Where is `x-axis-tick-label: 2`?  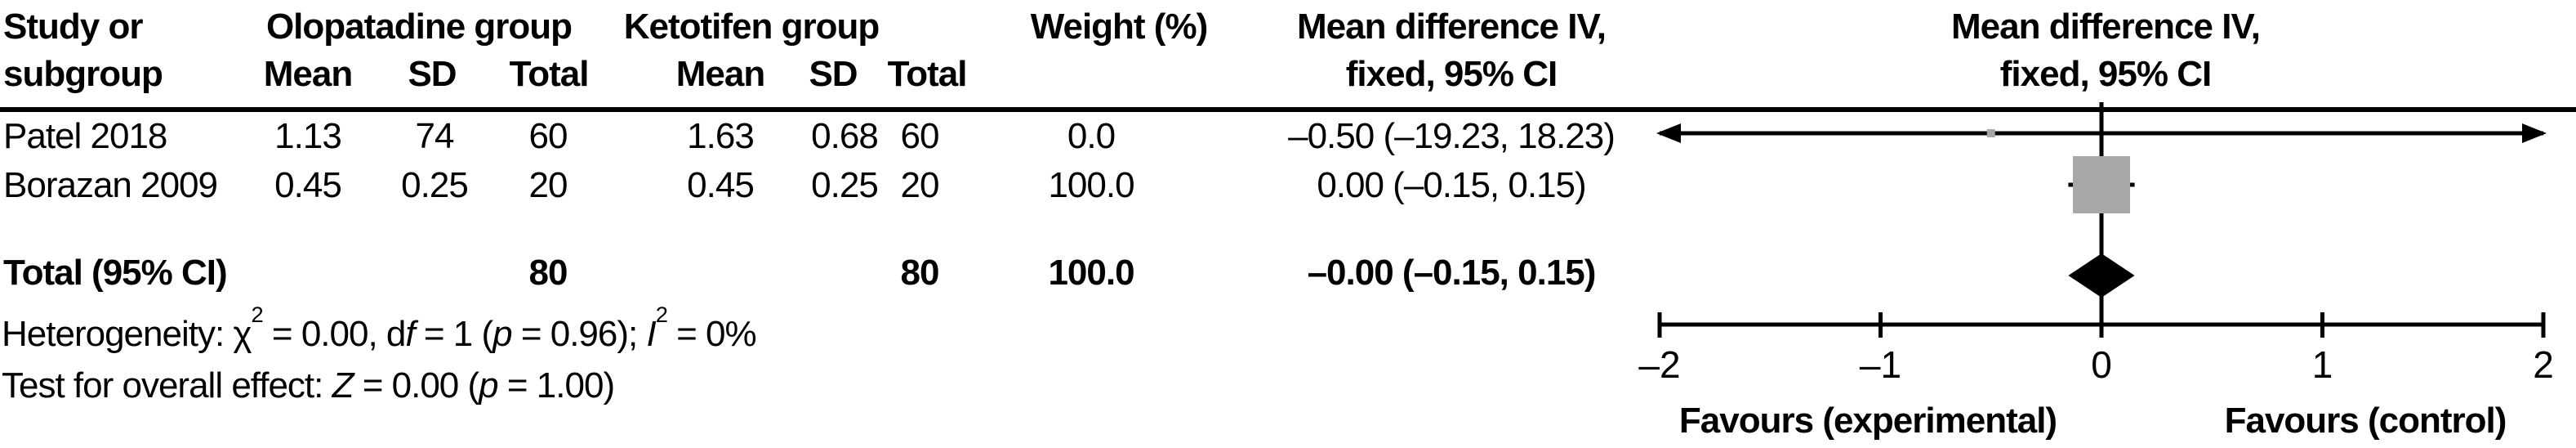 x-axis-tick-label: 2 is located at coordinates (2543, 364).